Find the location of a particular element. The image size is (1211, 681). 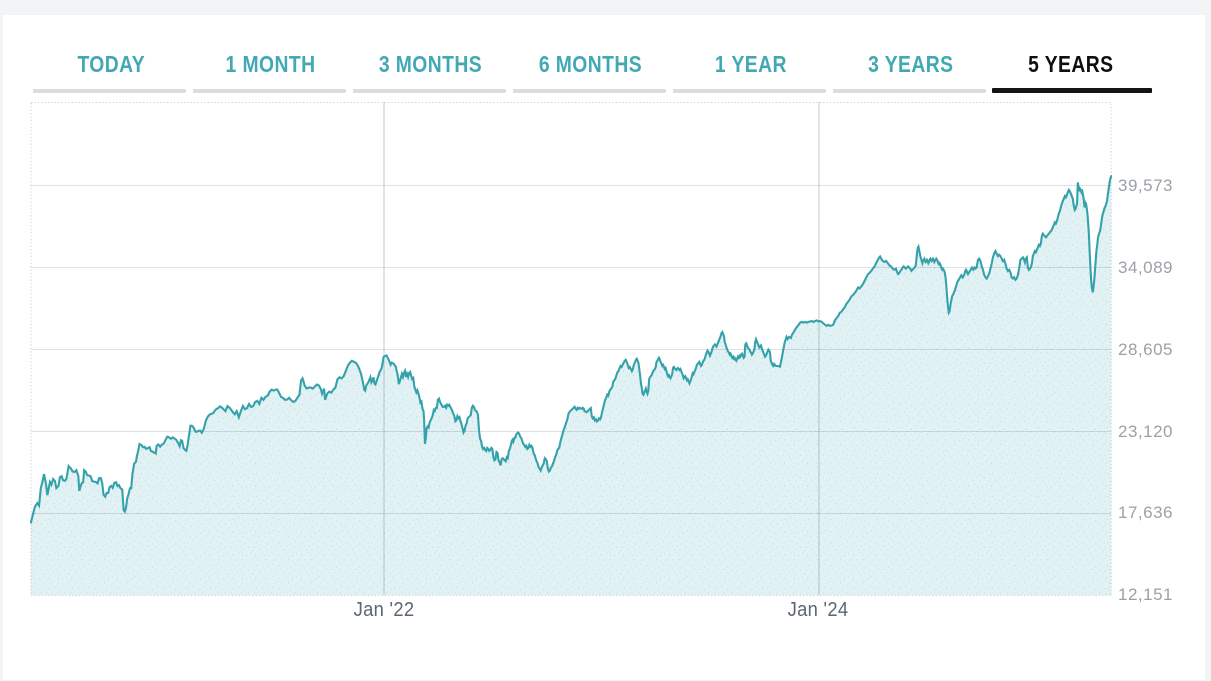

tab-label: 3 MONTHS is located at coordinates (431, 63).